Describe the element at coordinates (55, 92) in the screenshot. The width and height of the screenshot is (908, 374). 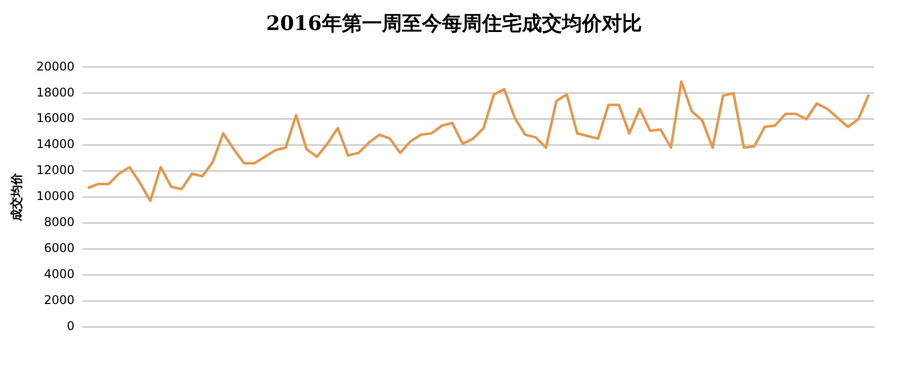
I see `y-tick-label: 18000` at that location.